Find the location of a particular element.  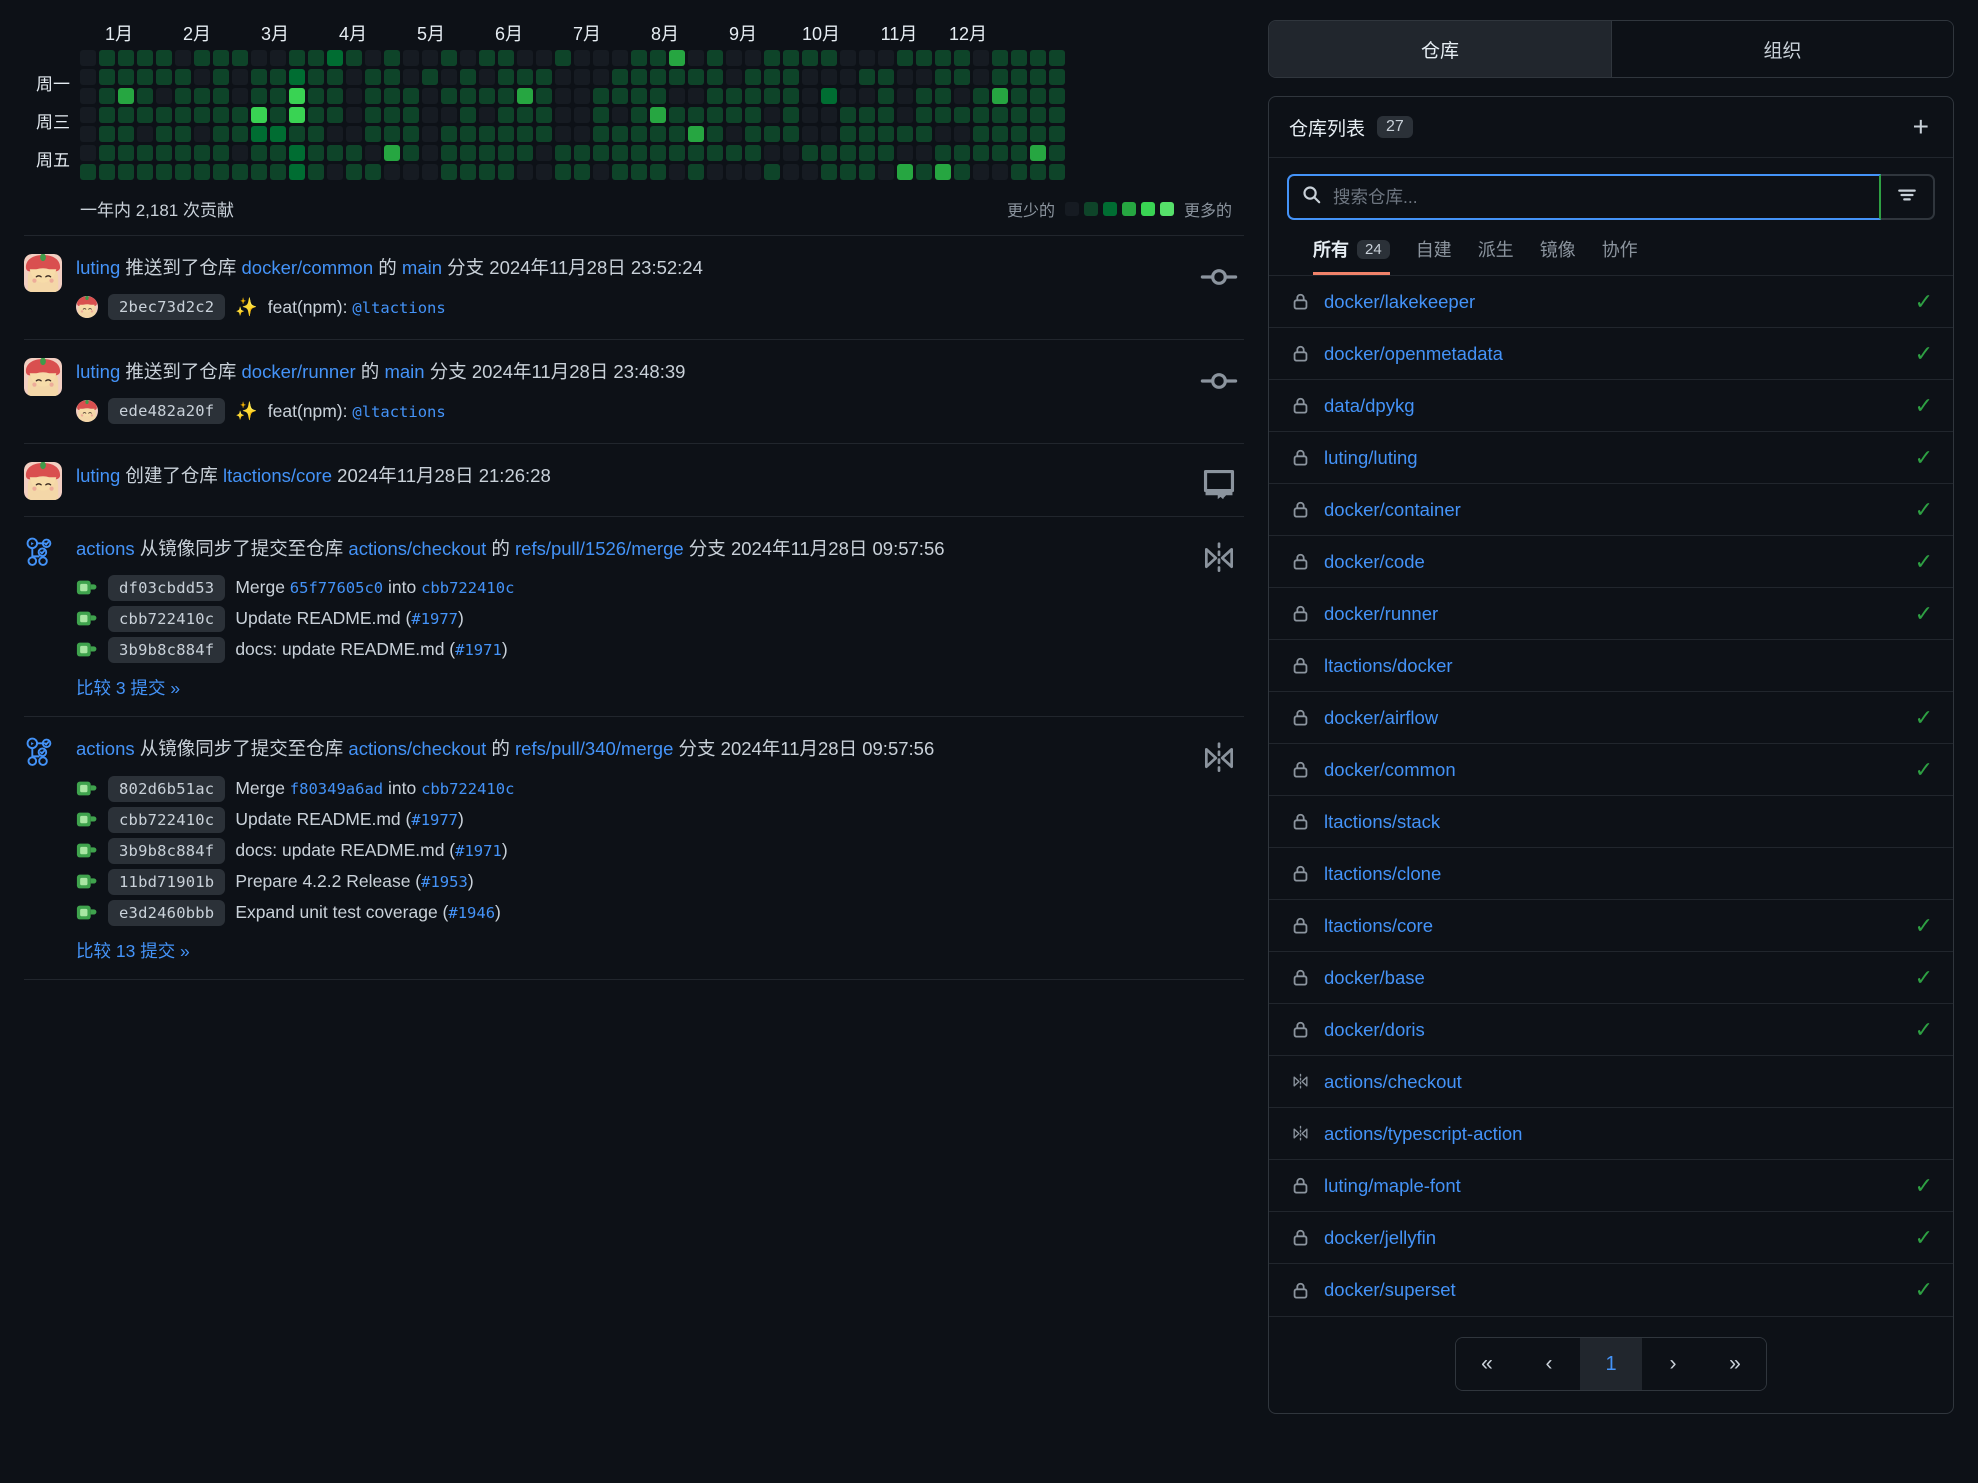

sidebar-tab-repos: 仓库 is located at coordinates (1440, 49).